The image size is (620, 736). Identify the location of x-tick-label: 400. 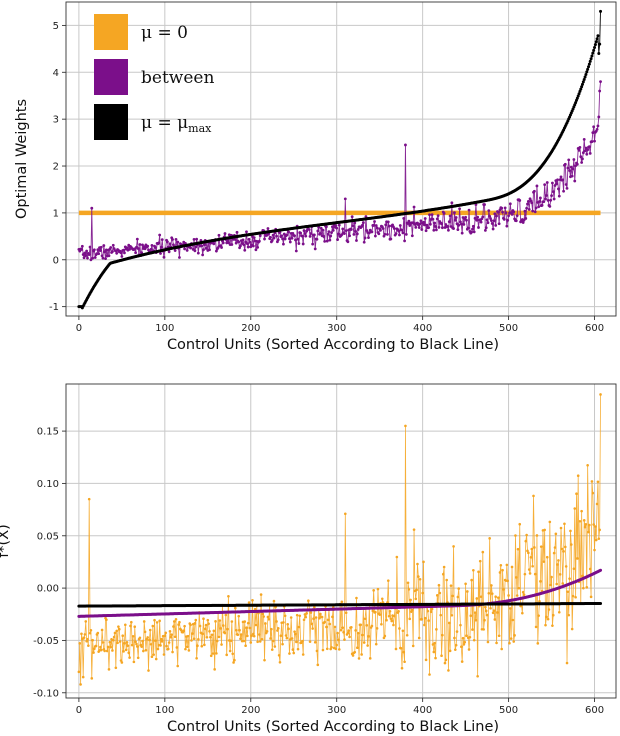
(422, 710).